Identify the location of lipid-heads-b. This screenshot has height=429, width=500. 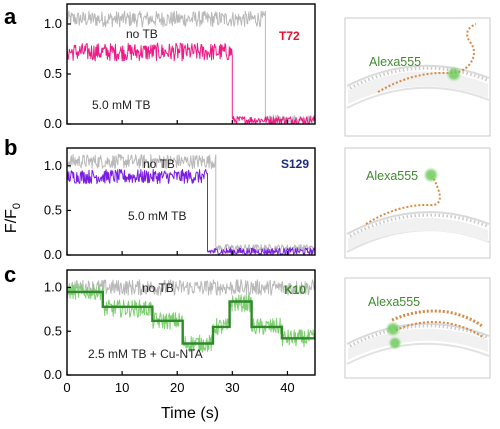
(418, 225).